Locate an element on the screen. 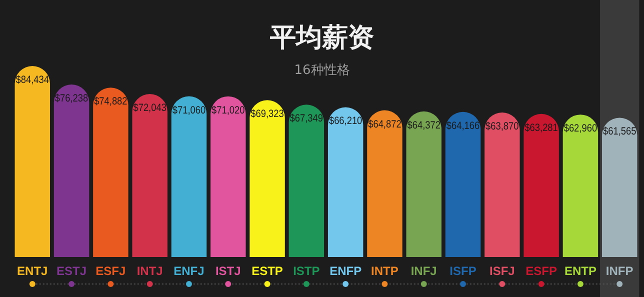 The height and width of the screenshot is (297, 644). data-label: $63,281 is located at coordinates (543, 128).